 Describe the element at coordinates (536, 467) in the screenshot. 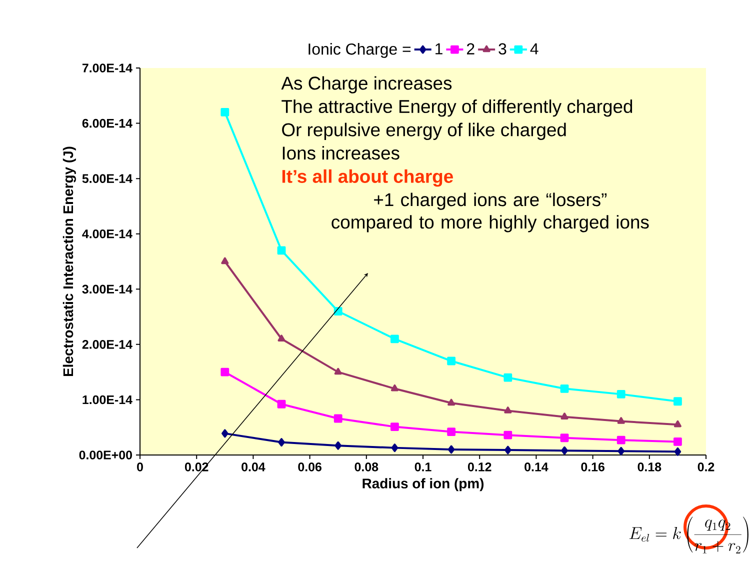

I see `x-tick-label: 0.14` at that location.